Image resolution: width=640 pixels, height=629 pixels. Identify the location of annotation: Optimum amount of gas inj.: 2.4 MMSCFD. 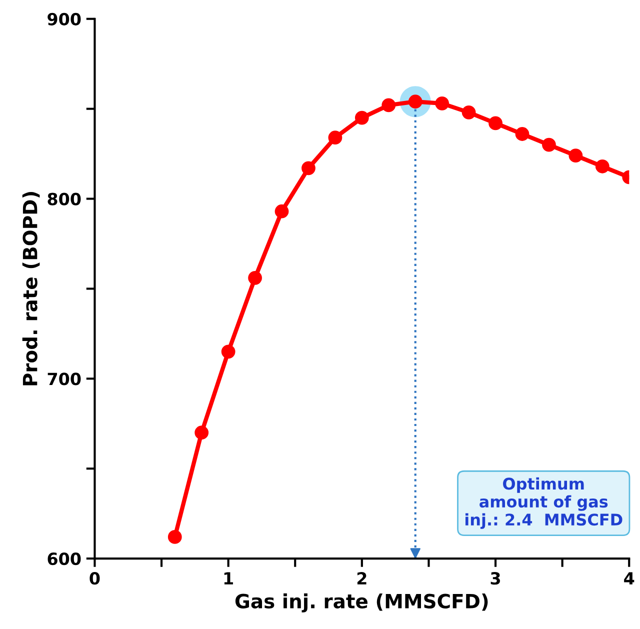
(543, 503).